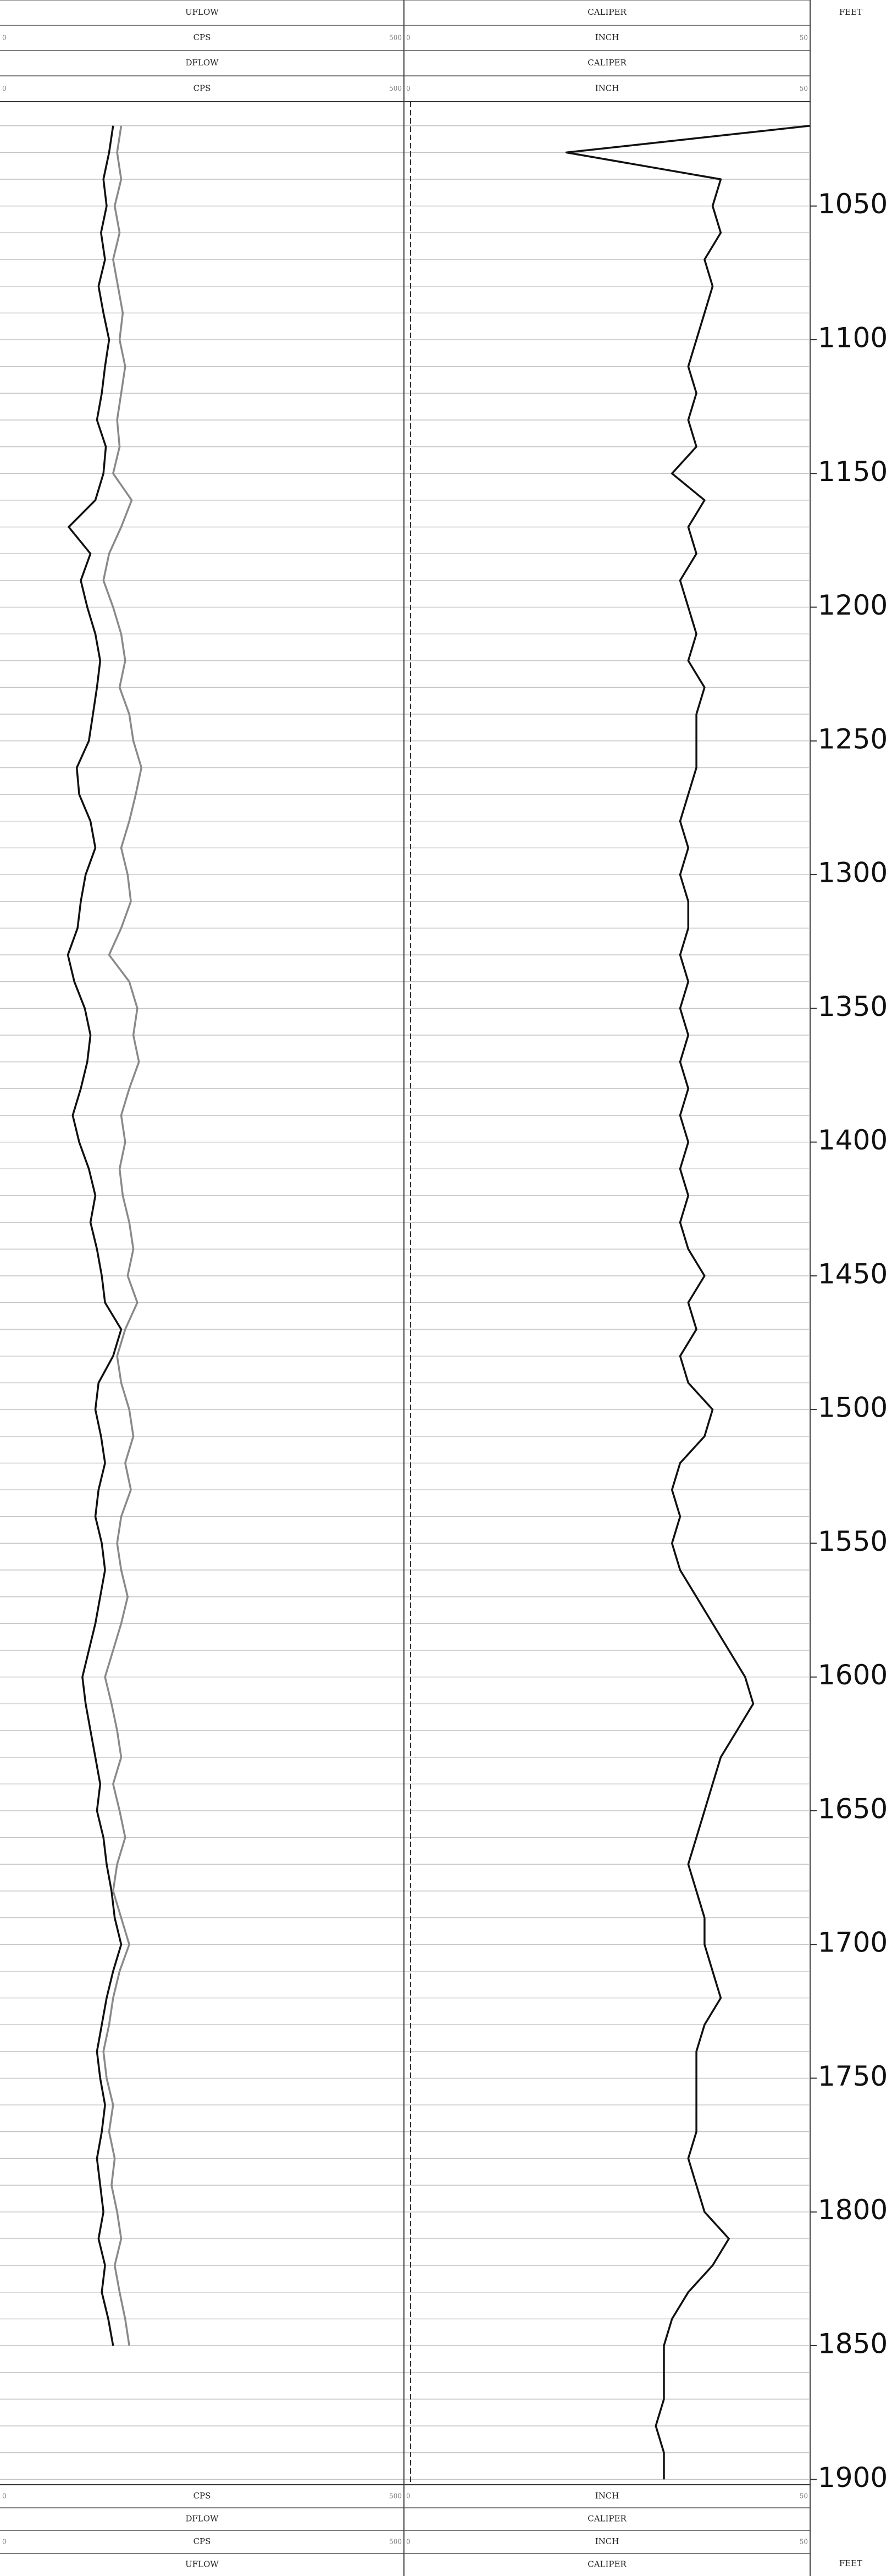 This screenshot has width=892, height=2576. Describe the element at coordinates (853, 2076) in the screenshot. I see `depth-label: 1750` at that location.